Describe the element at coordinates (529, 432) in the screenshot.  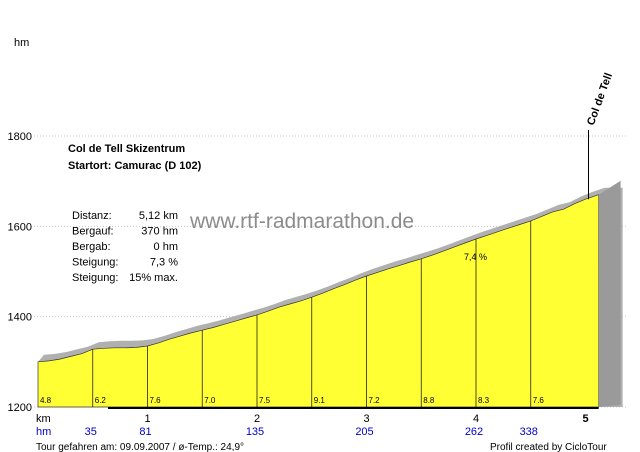
I see `cumulative-hm-value: 338` at that location.